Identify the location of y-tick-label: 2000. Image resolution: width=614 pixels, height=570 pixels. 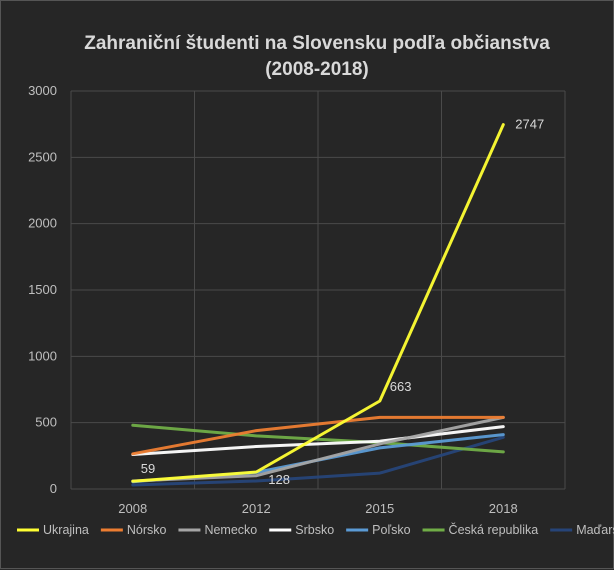
(42, 223).